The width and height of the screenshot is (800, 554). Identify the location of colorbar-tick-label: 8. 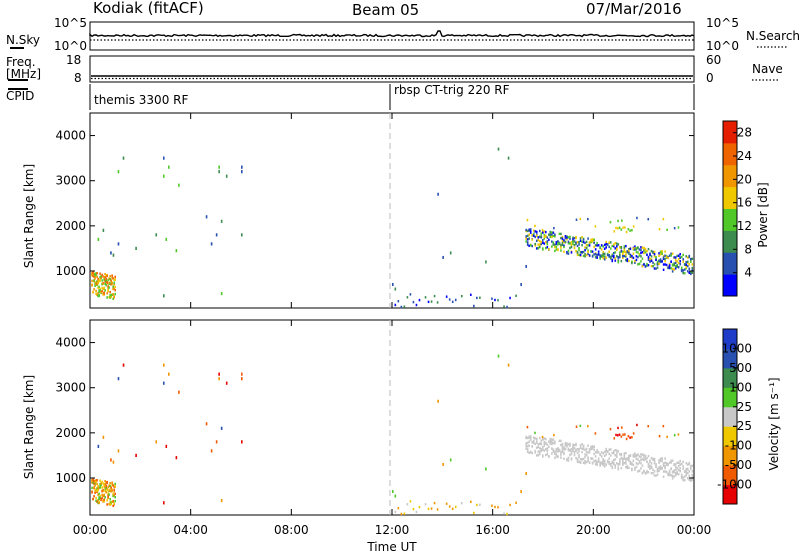
(748, 249).